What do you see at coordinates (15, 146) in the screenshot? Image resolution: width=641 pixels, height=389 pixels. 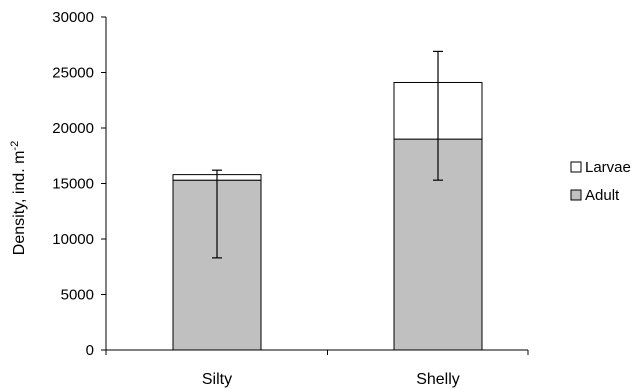 I see `y-axis-title-superscript: -2` at bounding box center [15, 146].